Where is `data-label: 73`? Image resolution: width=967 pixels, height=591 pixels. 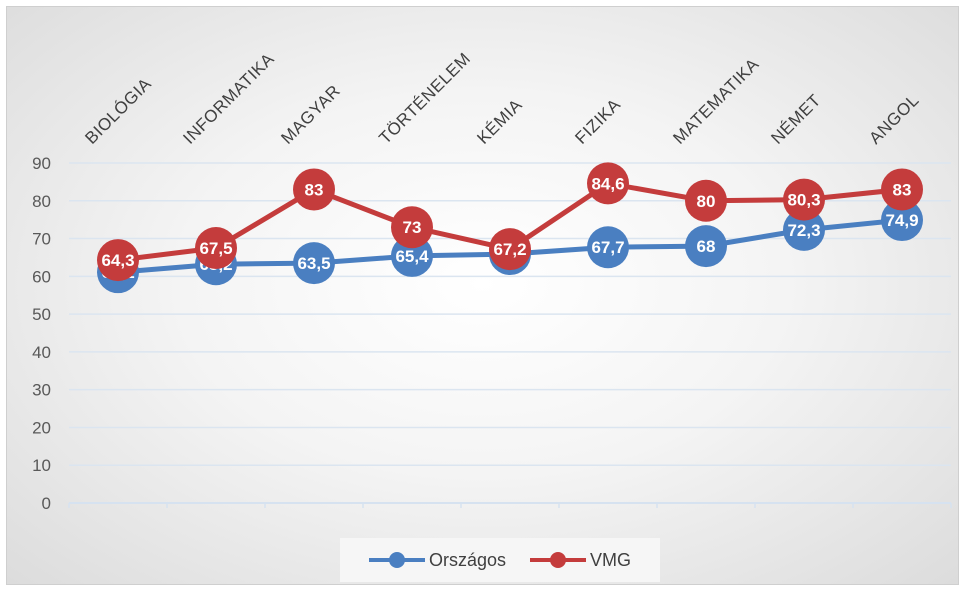 data-label: 73 is located at coordinates (412, 227).